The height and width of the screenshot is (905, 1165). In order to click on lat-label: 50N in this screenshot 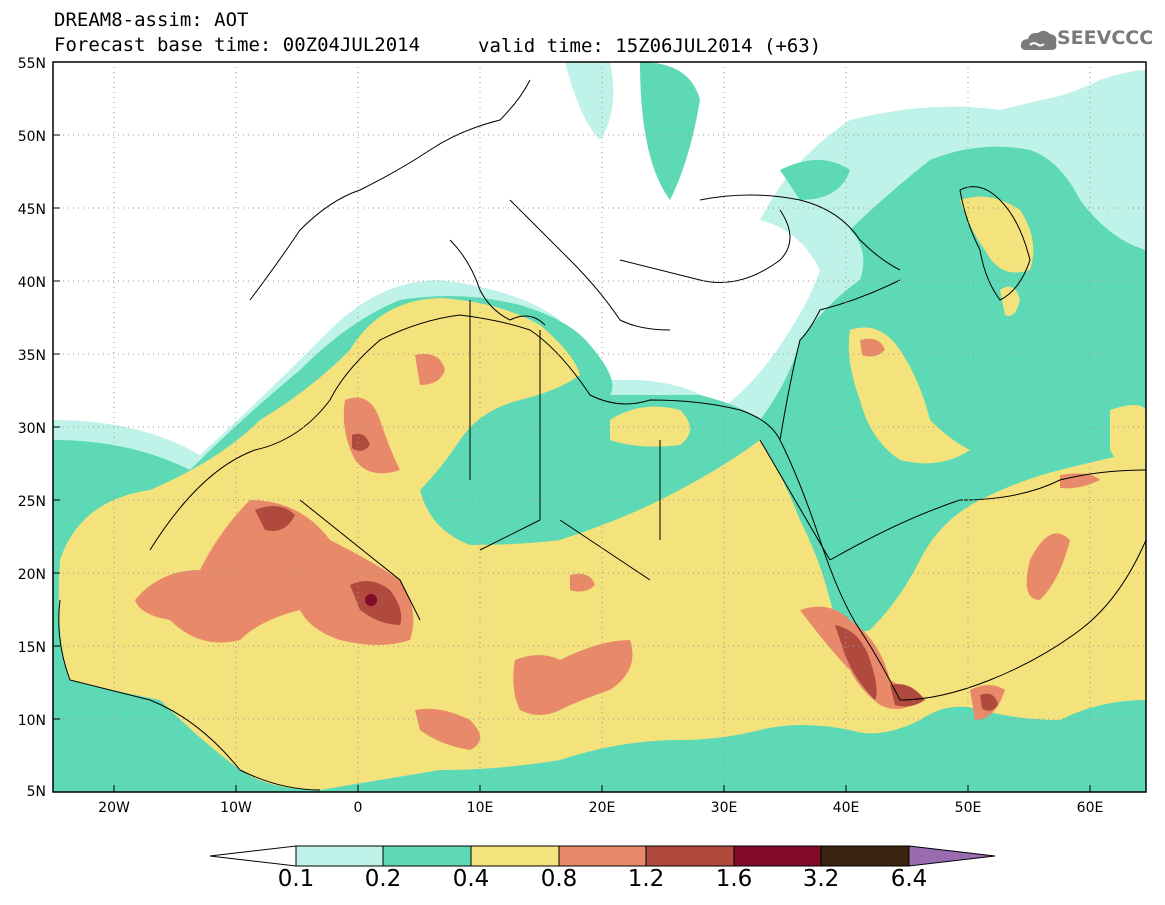, I will do `click(31, 137)`.